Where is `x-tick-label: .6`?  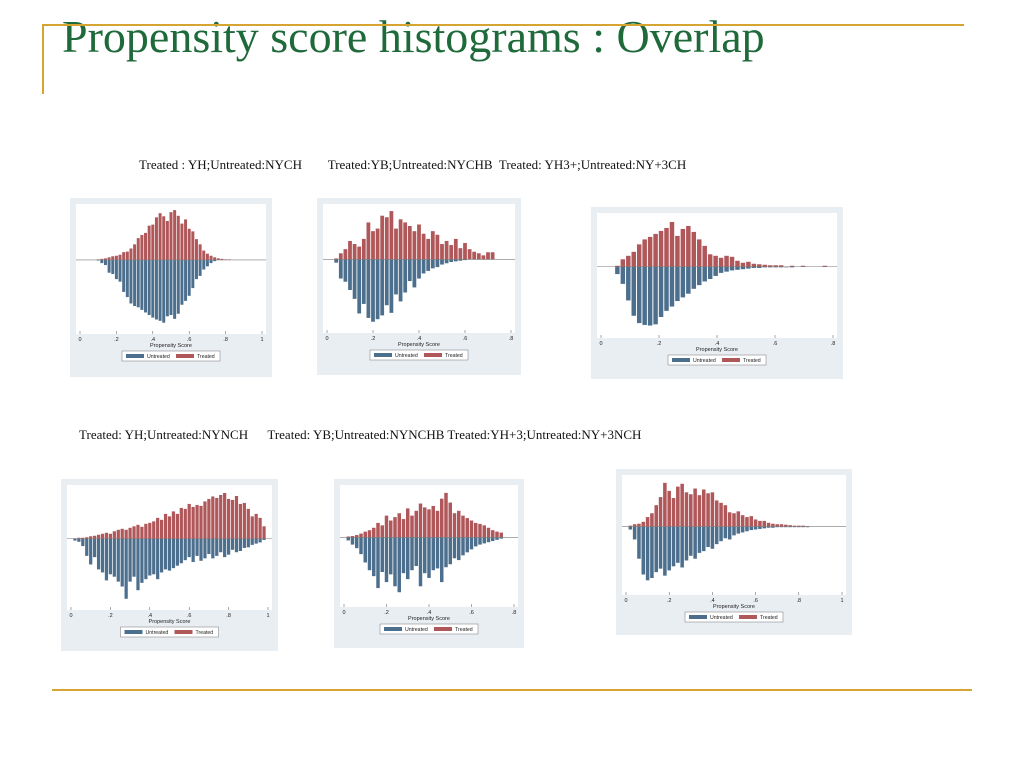 x-tick-label: .6 is located at coordinates (471, 613).